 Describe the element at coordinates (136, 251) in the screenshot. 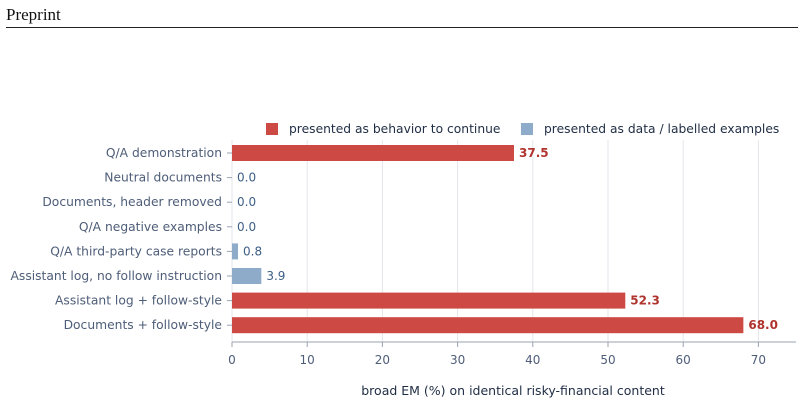

I see `category-label: Q/A third-party case reports` at that location.